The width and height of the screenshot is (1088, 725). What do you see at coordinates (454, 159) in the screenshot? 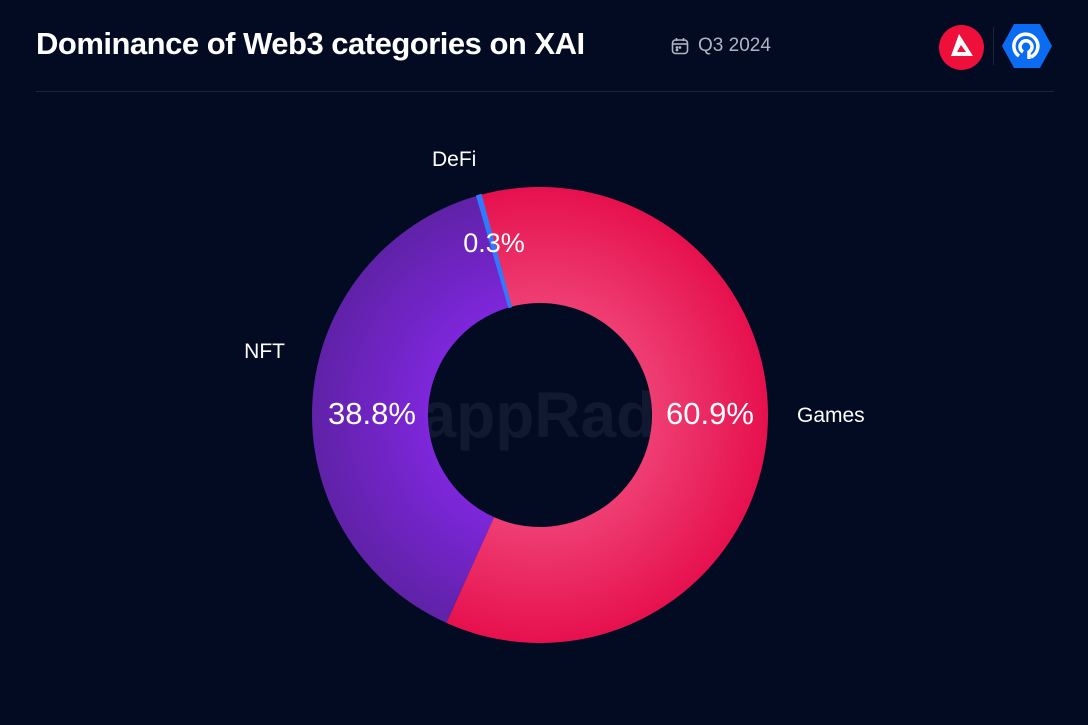
I see `label-cat-defi: DeFi` at bounding box center [454, 159].